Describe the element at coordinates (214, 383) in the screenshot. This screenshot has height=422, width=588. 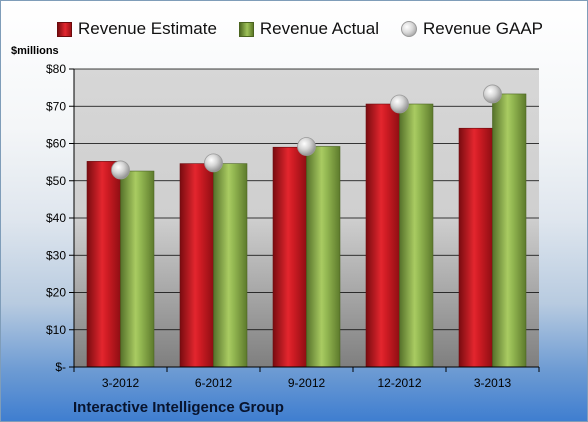
I see `x-tick-label: 6-2012` at that location.